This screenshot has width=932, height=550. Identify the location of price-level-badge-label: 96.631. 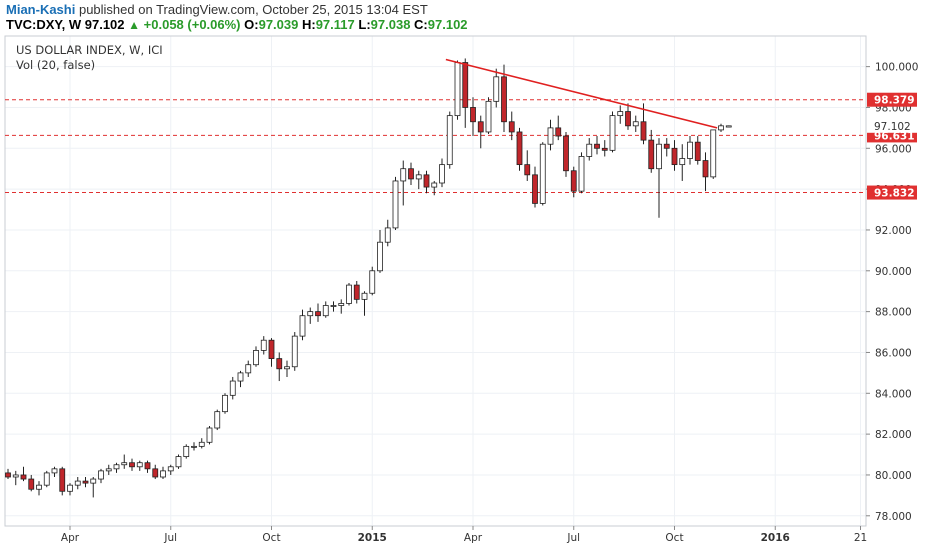
(894, 136).